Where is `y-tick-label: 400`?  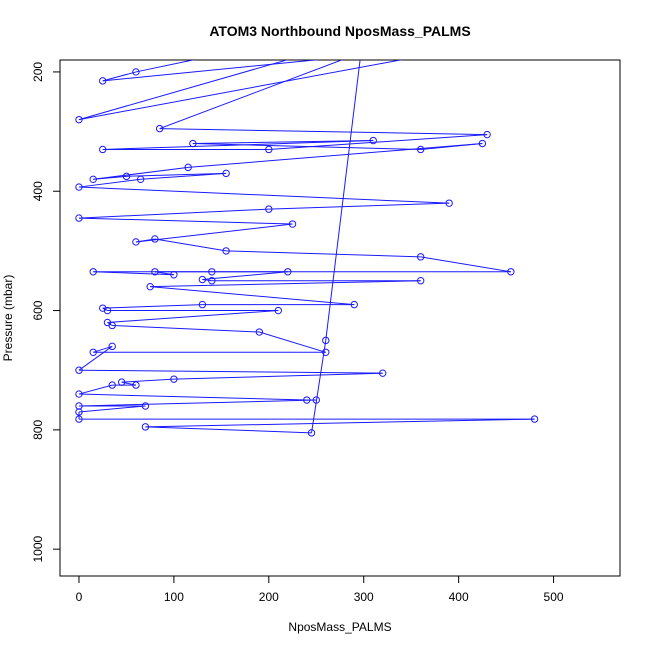 y-tick-label: 400 is located at coordinates (38, 191).